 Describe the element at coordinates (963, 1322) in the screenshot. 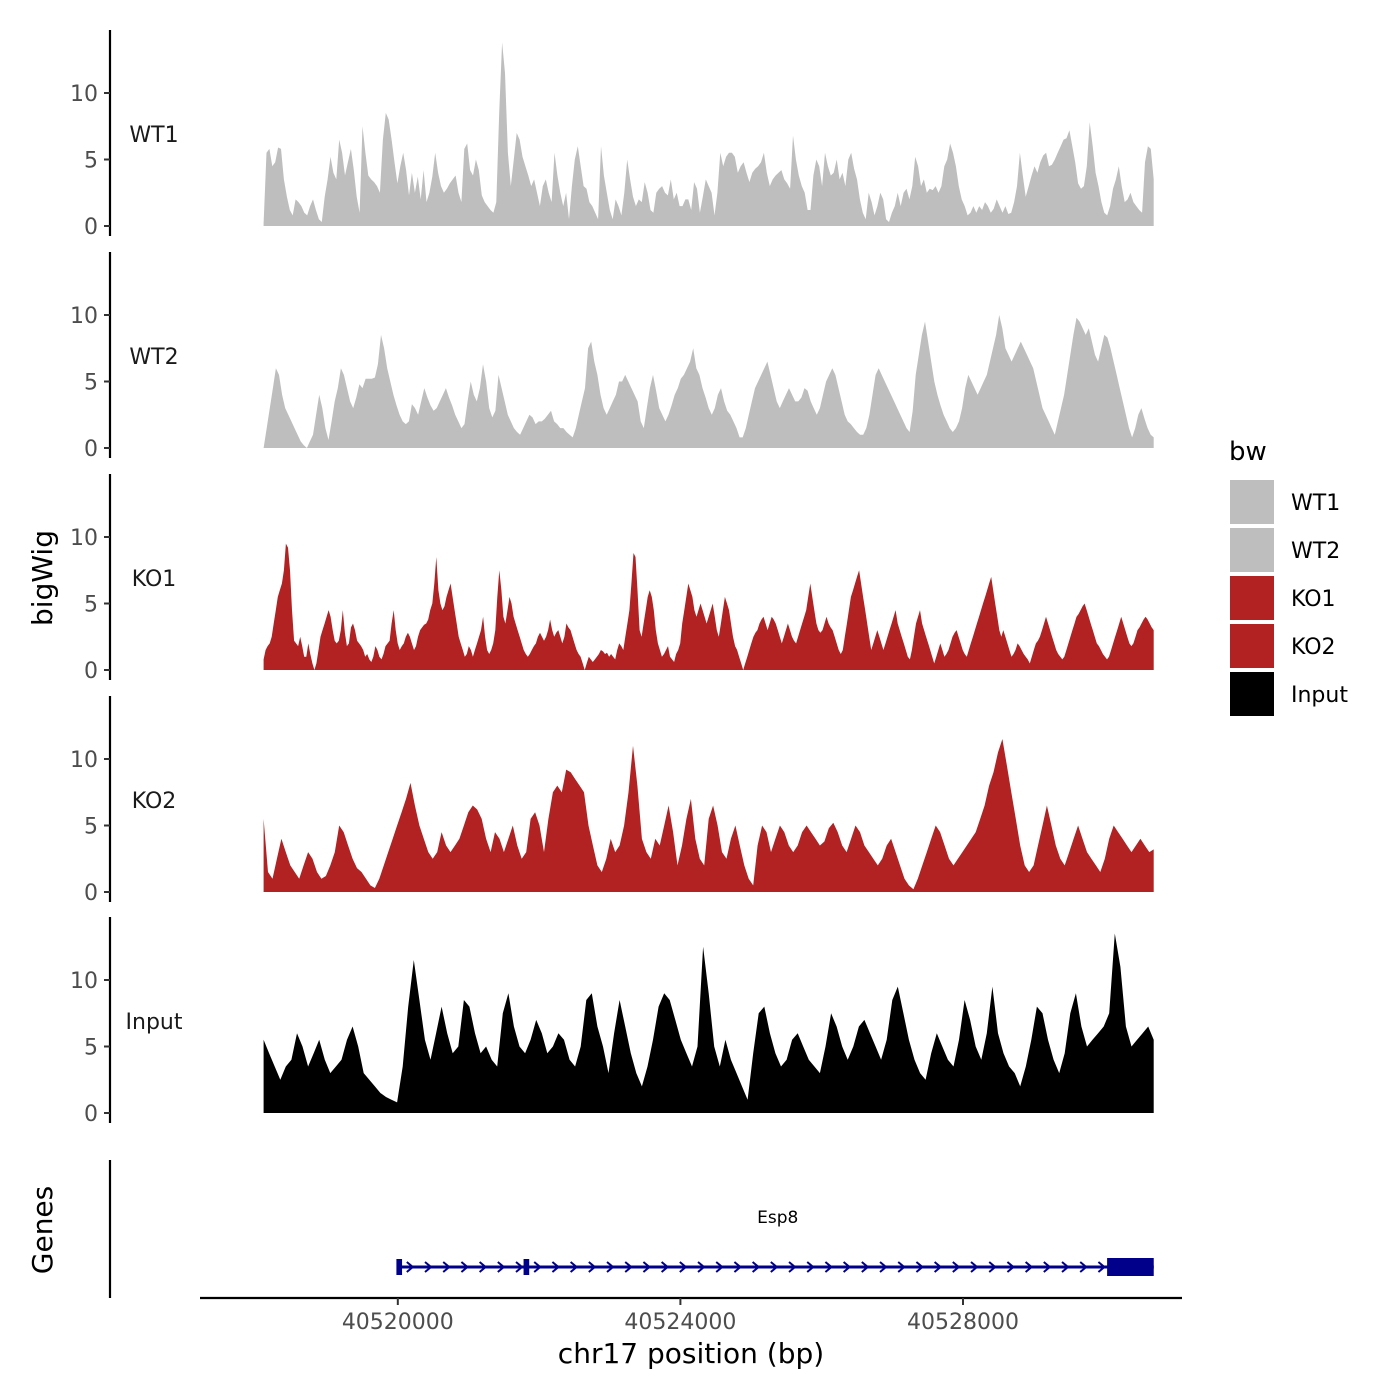

I see `x-tick-label: 40528000` at that location.